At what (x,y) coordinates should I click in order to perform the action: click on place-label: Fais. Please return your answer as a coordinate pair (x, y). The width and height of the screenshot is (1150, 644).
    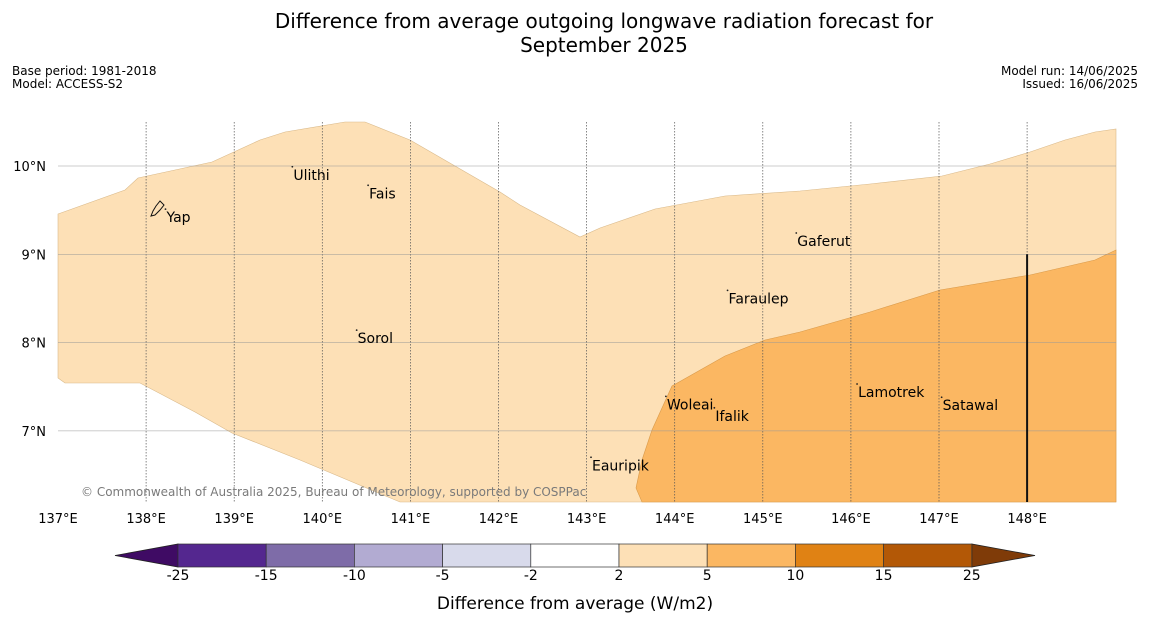
    Looking at the image, I should click on (382, 194).